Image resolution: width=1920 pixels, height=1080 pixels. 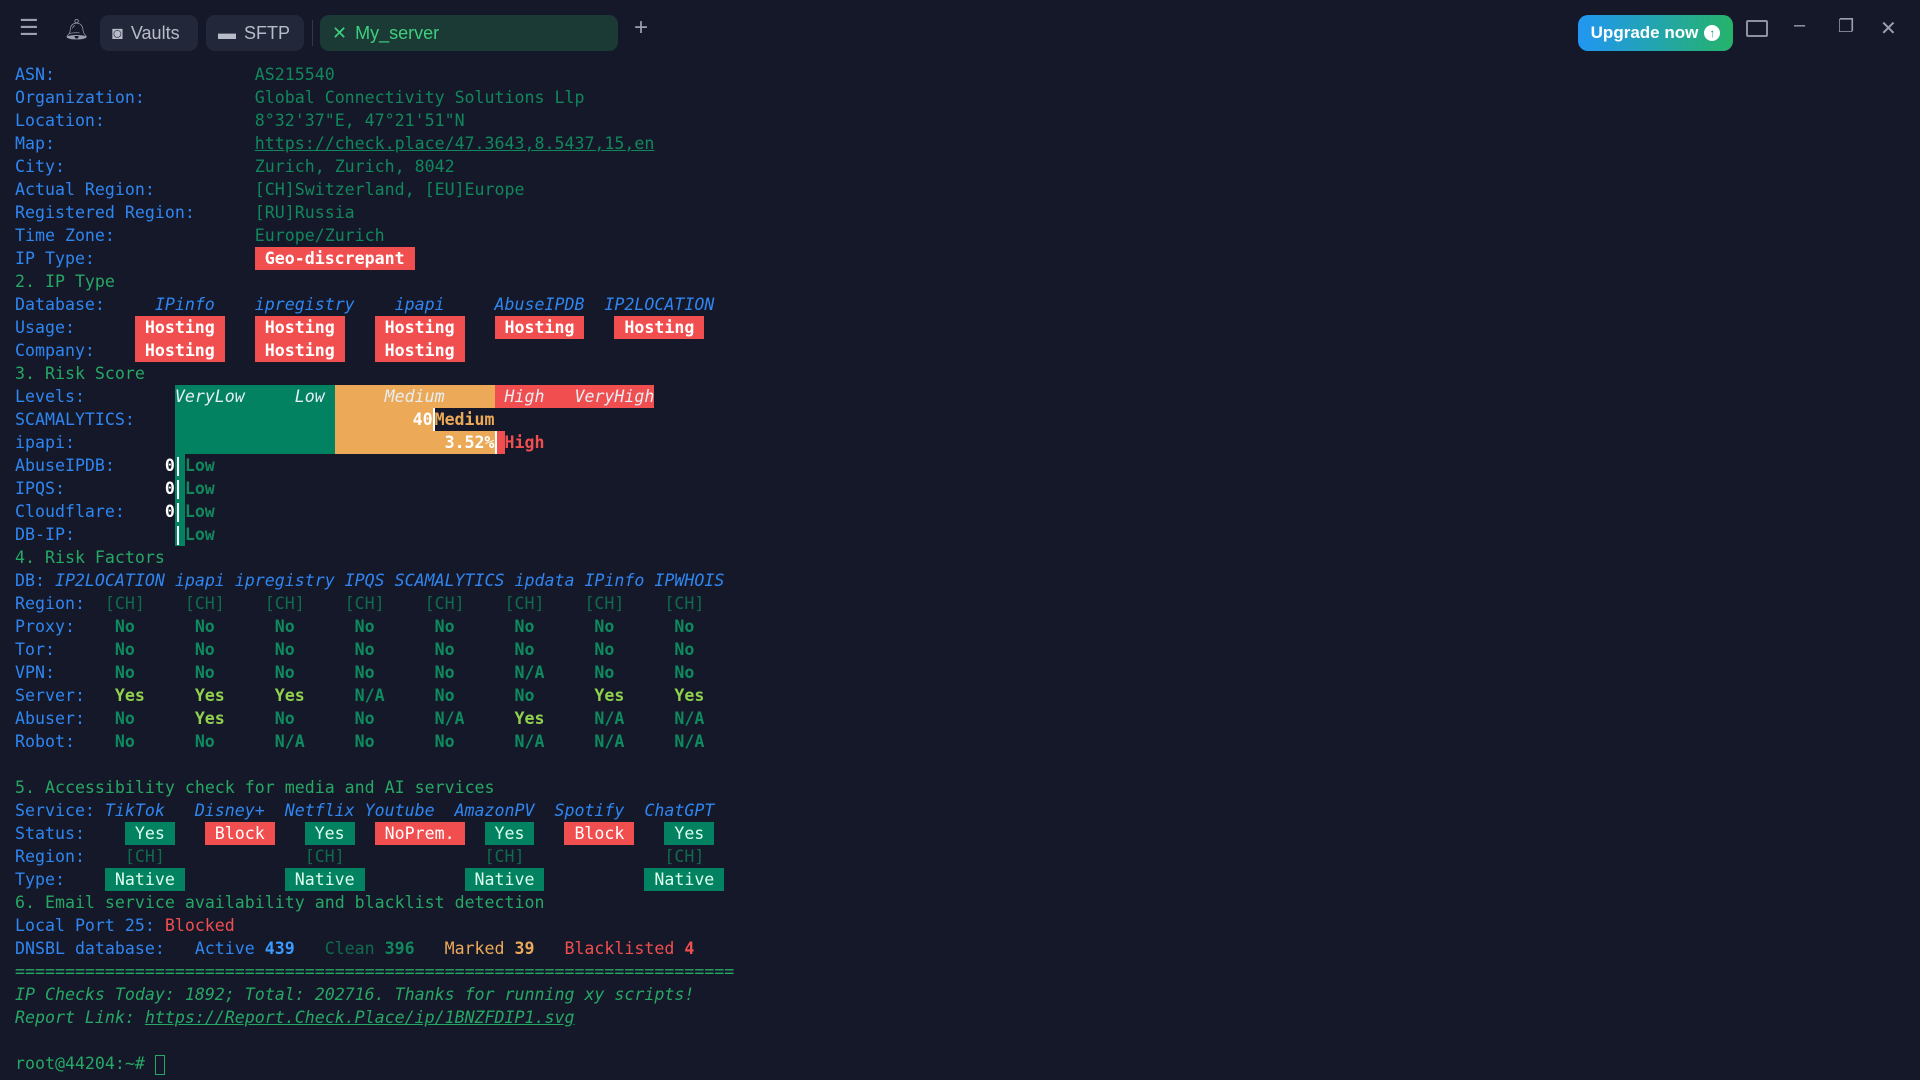 I want to click on factor-label: Server:, so click(x=50, y=695).